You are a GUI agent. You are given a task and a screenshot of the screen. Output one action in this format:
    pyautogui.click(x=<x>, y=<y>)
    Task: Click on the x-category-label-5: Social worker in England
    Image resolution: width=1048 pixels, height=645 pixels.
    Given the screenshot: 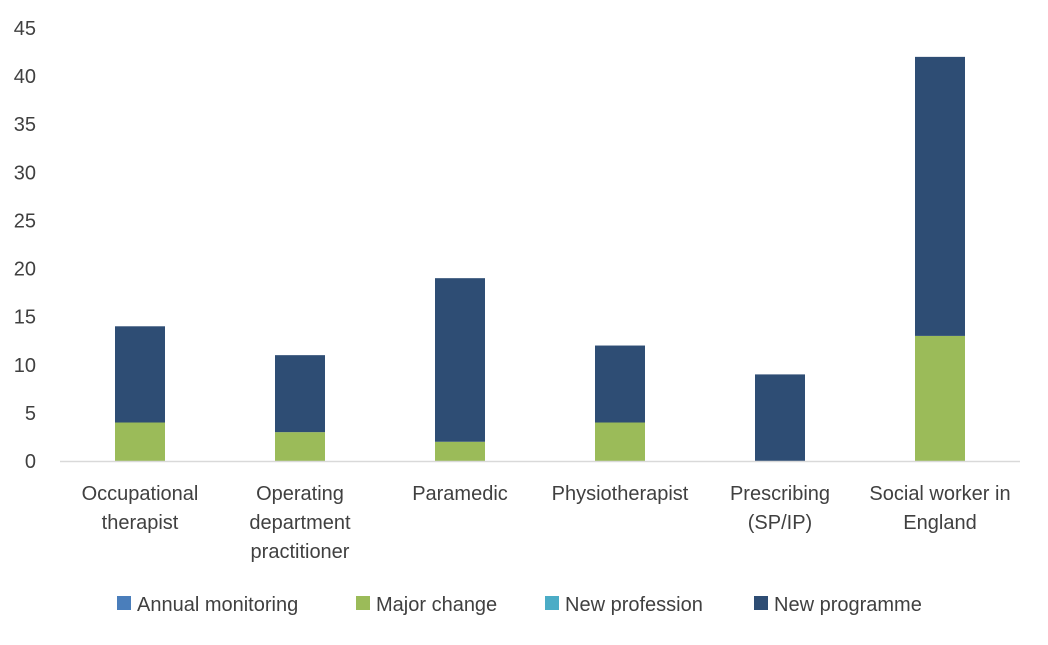 What is the action you would take?
    pyautogui.click(x=939, y=508)
    